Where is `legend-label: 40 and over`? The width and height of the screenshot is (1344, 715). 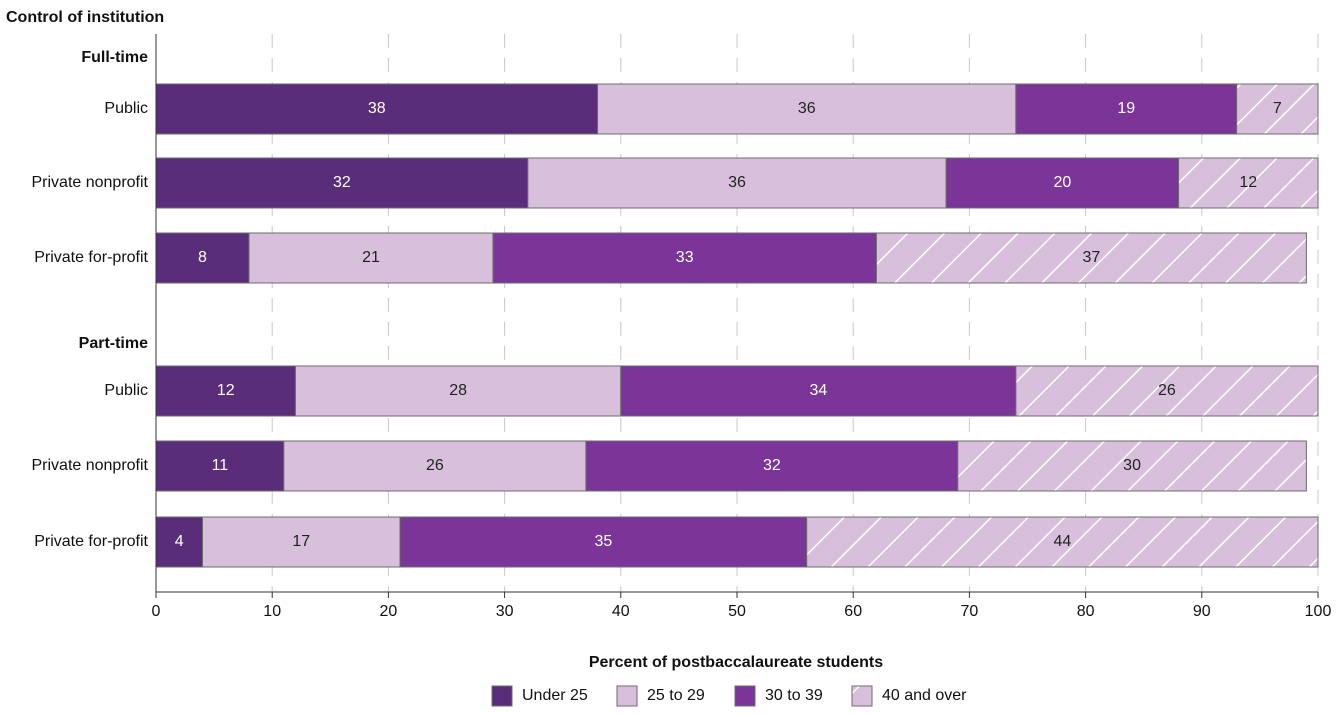 legend-label: 40 and over is located at coordinates (924, 695).